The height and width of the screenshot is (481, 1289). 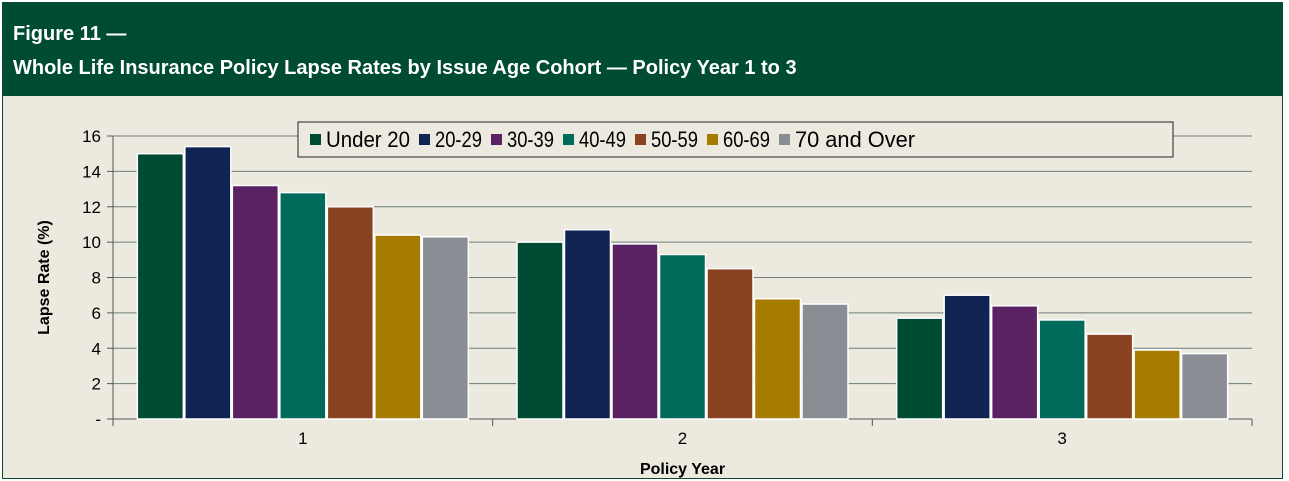 I want to click on y-tick-label: 8, so click(x=96, y=278).